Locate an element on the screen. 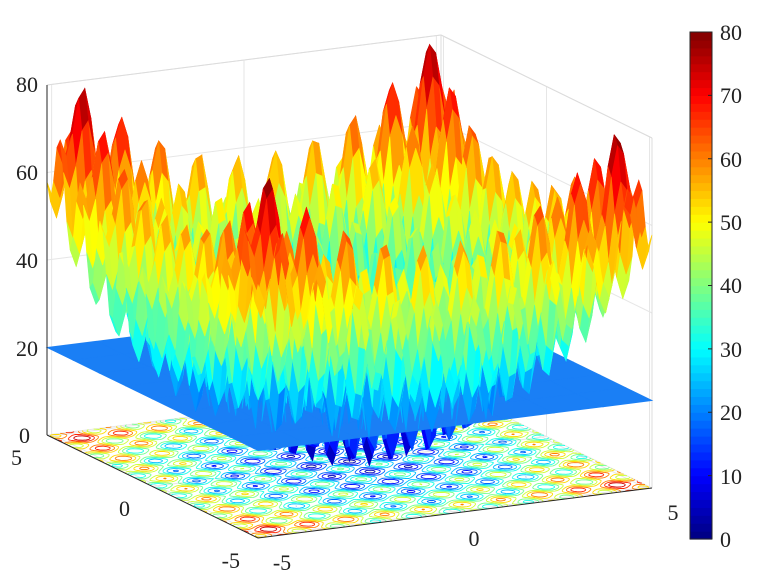 This screenshot has height=580, width=773. y-tick-label: 0 is located at coordinates (124, 508).